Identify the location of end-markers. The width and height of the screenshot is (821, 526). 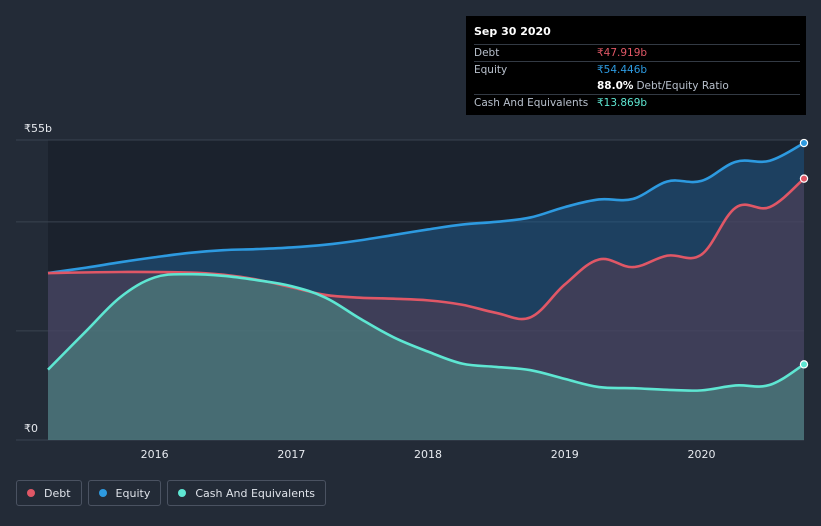
(804, 253).